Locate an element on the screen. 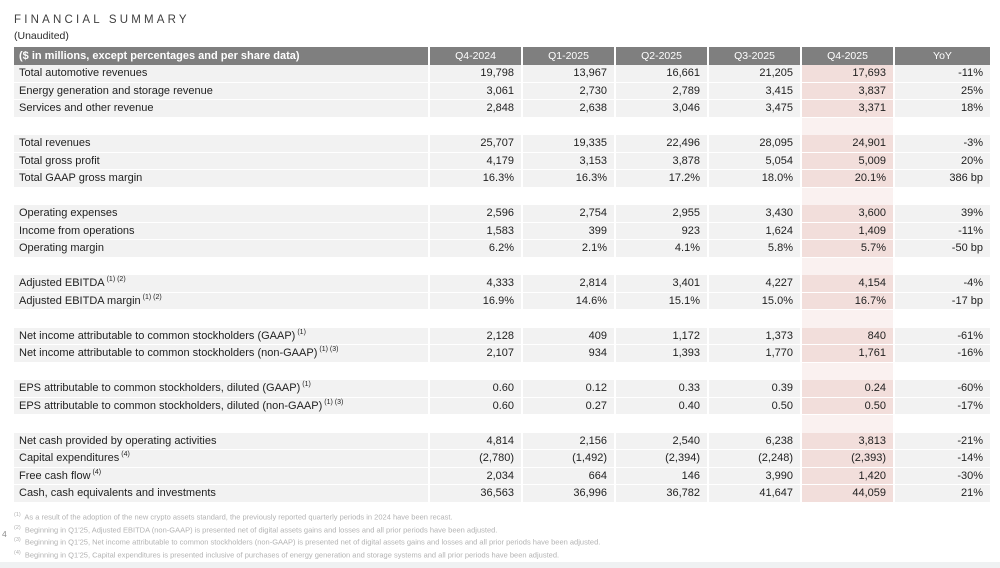  cell-value: 1,770 is located at coordinates (755, 354).